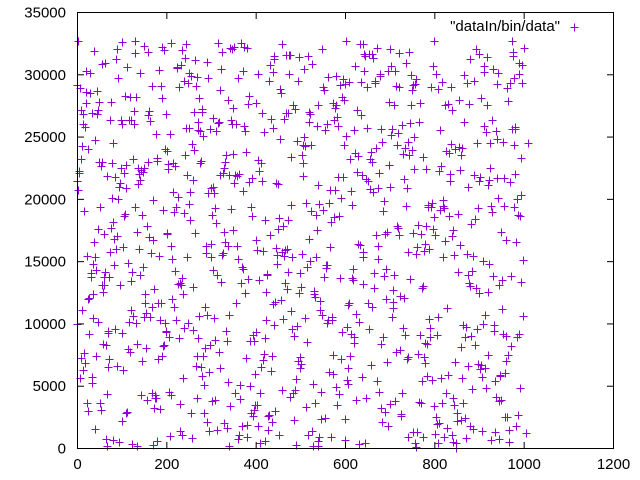  What do you see at coordinates (45, 137) in the screenshot?
I see `y-tick-label: 25000` at bounding box center [45, 137].